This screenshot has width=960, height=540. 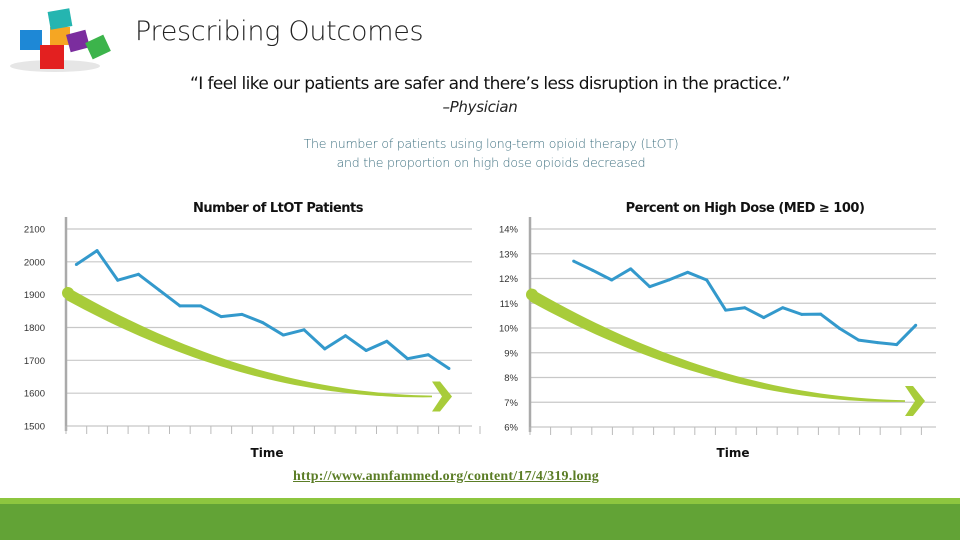 I want to click on chart-1-ytick-label: 1500, so click(x=34, y=427).